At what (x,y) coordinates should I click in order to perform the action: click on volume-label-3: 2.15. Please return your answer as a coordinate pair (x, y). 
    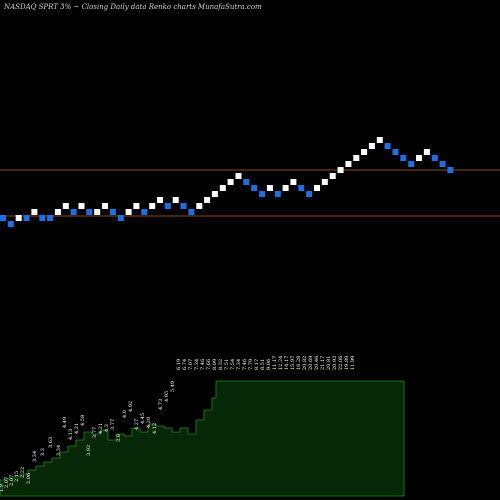
    Looking at the image, I should click on (17, 476).